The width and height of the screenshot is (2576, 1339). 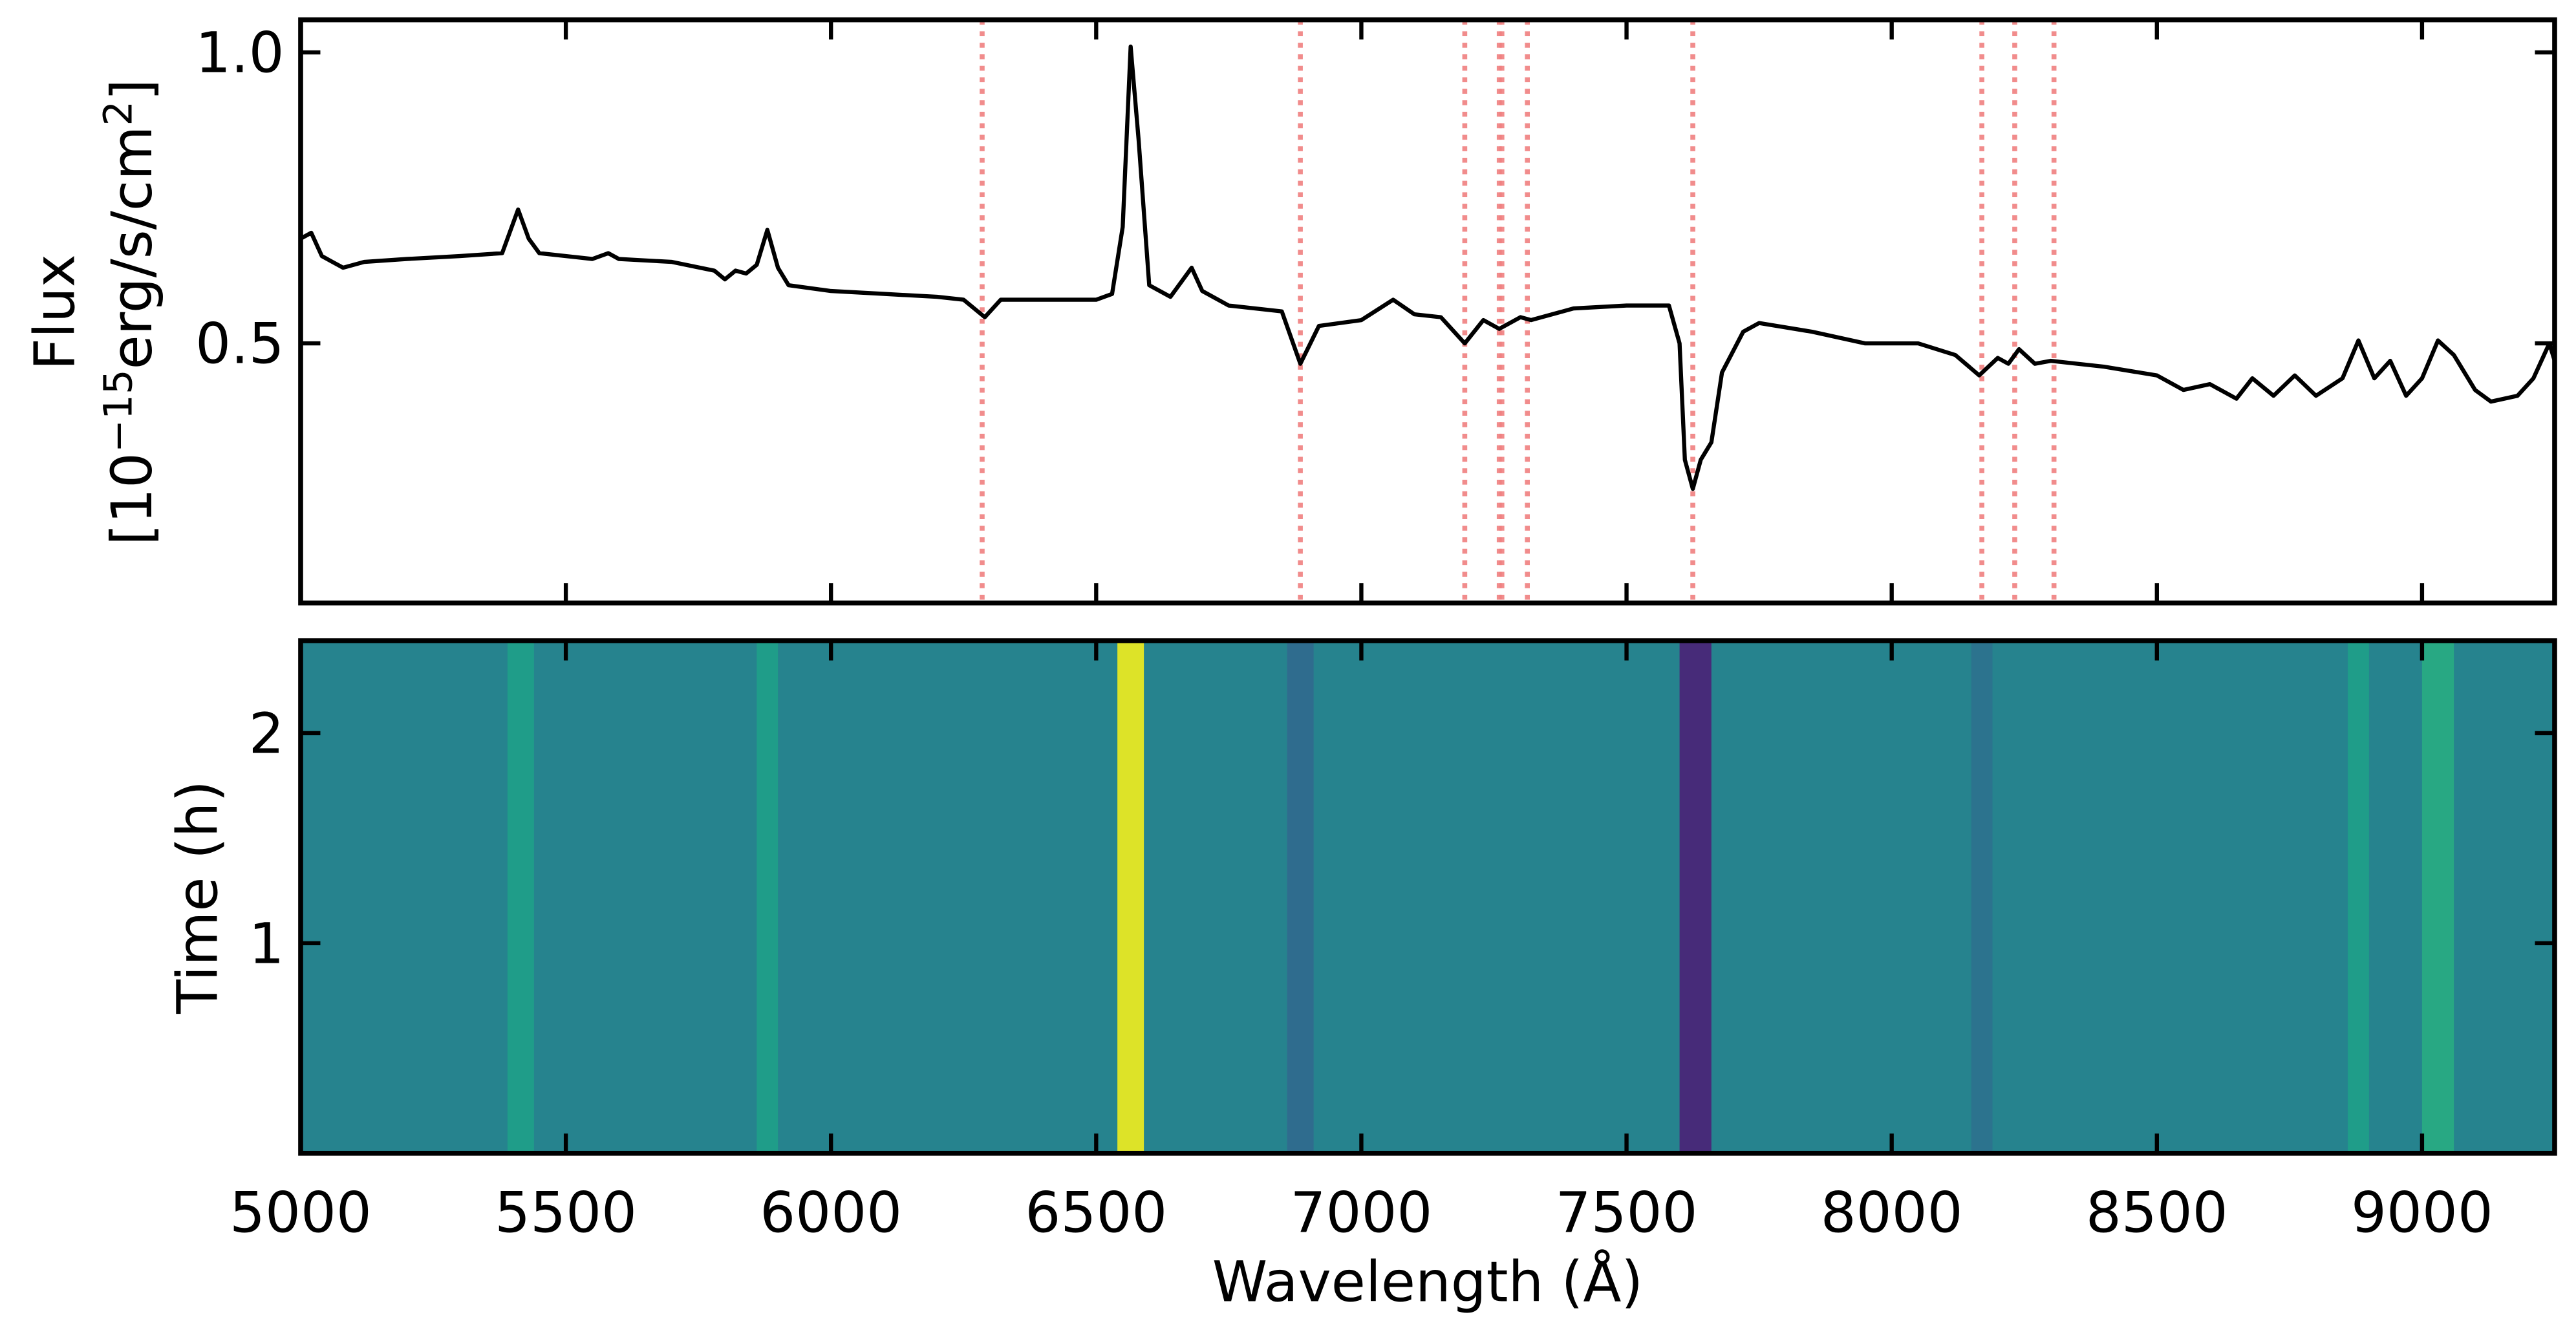 What do you see at coordinates (55, 312) in the screenshot?
I see `y-axis-label: Flux` at bounding box center [55, 312].